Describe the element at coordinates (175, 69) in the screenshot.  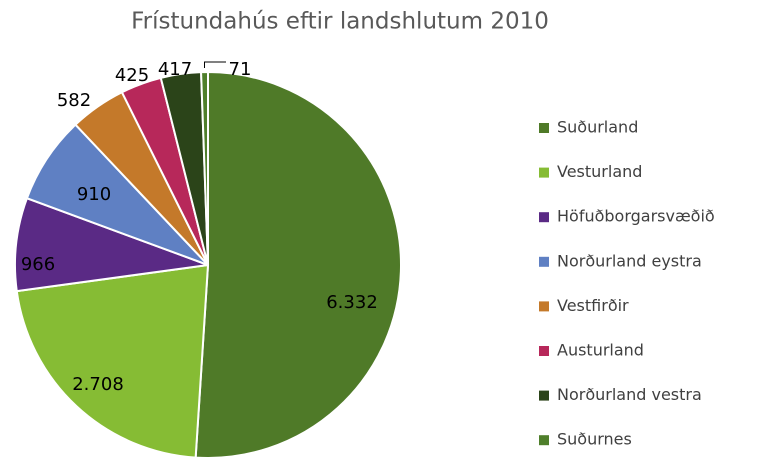
I see `data-label: 417` at that location.